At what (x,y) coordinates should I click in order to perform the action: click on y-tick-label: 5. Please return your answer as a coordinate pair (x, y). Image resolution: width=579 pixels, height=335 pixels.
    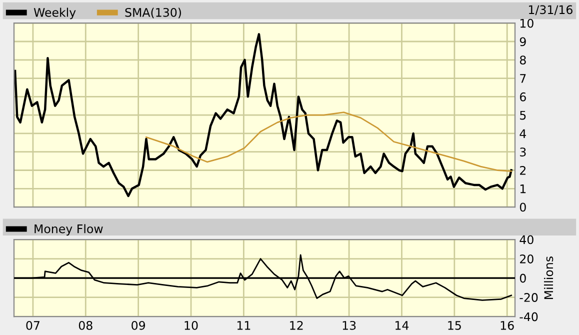
    Looking at the image, I should click on (523, 115).